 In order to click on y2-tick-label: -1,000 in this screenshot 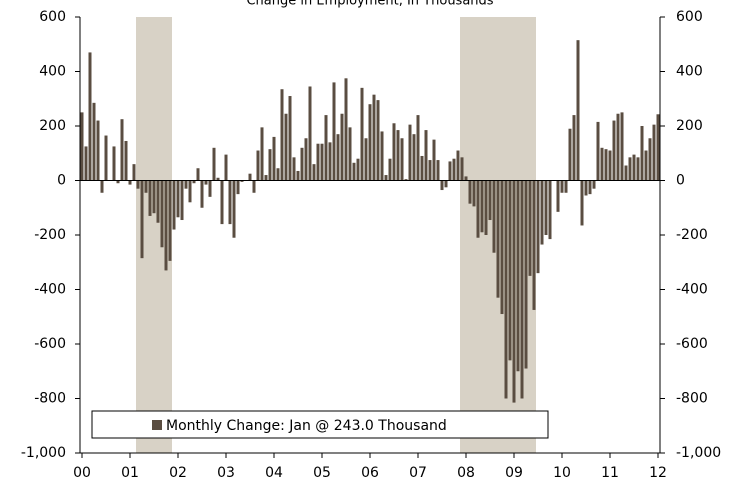, I will do `click(698, 453)`.